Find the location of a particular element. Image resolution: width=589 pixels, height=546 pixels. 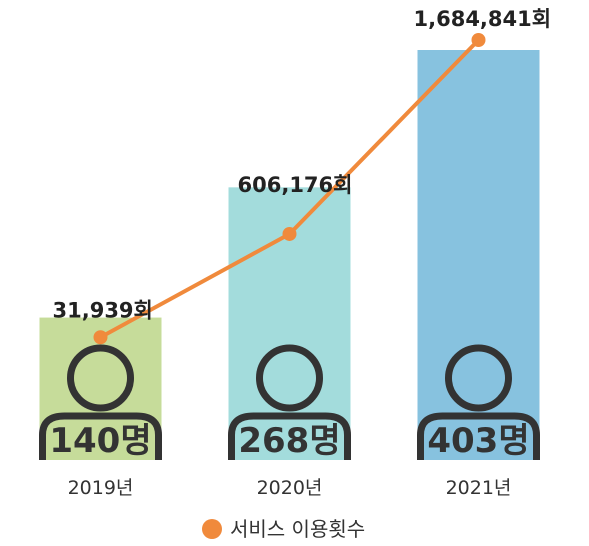

x-tick-label: 2020년 is located at coordinates (290, 488).